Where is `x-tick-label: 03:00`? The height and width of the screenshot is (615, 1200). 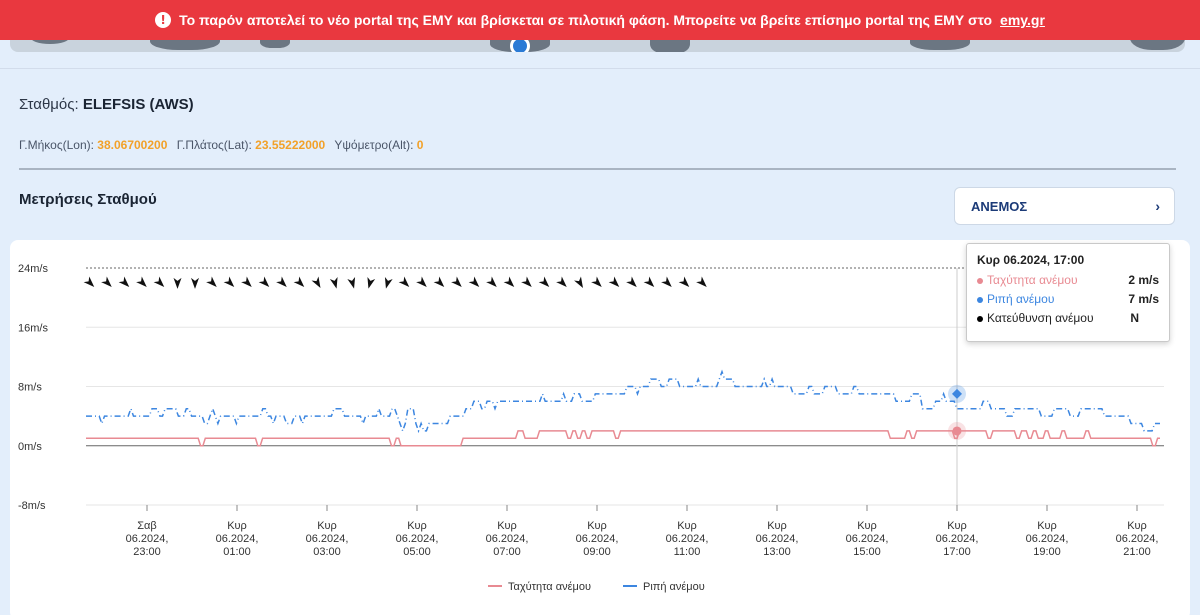
x-tick-label: 03:00 is located at coordinates (327, 552).